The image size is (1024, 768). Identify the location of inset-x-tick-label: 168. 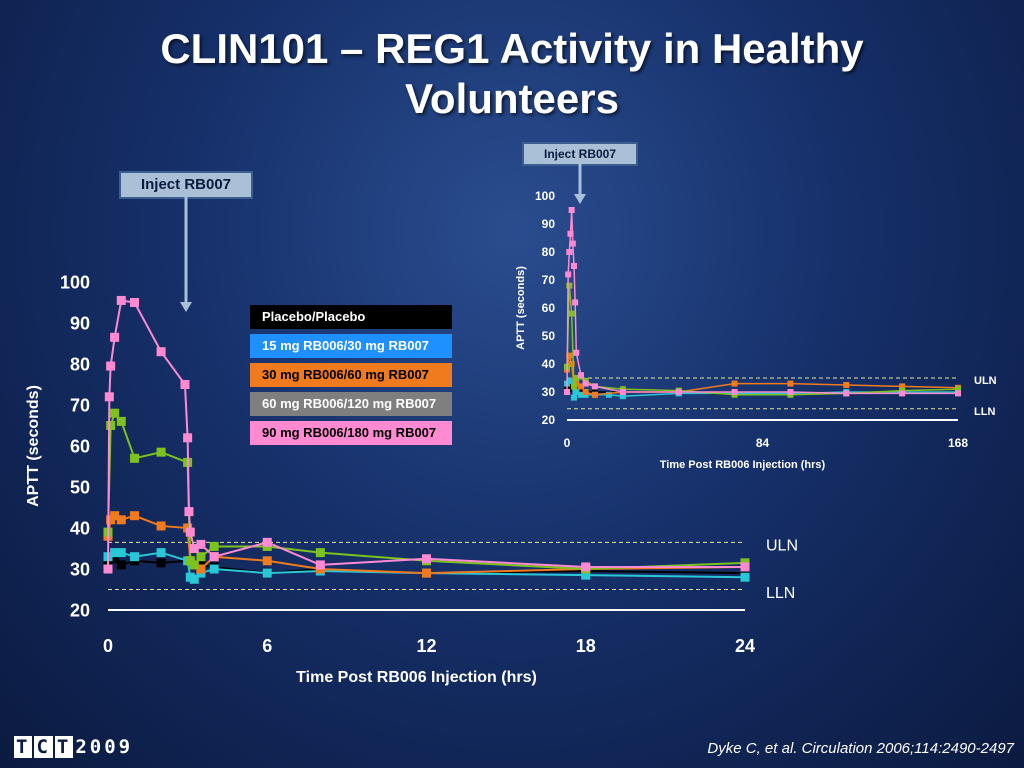
(958, 443).